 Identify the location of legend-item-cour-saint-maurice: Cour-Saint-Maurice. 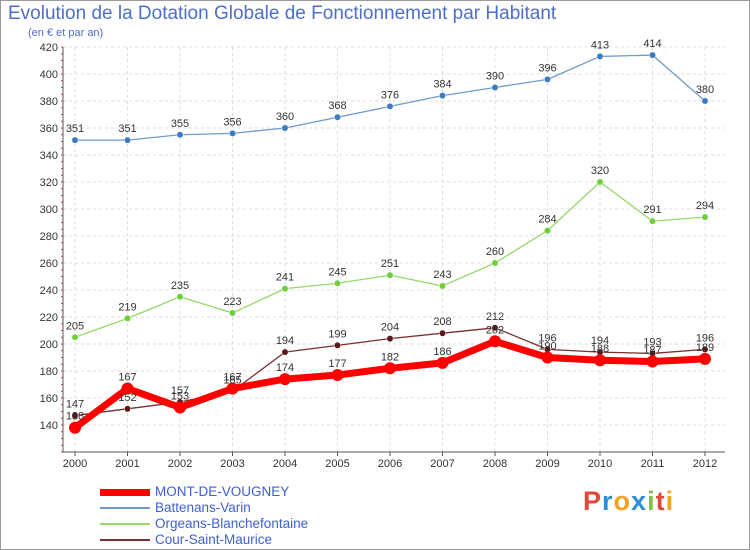
(250, 540).